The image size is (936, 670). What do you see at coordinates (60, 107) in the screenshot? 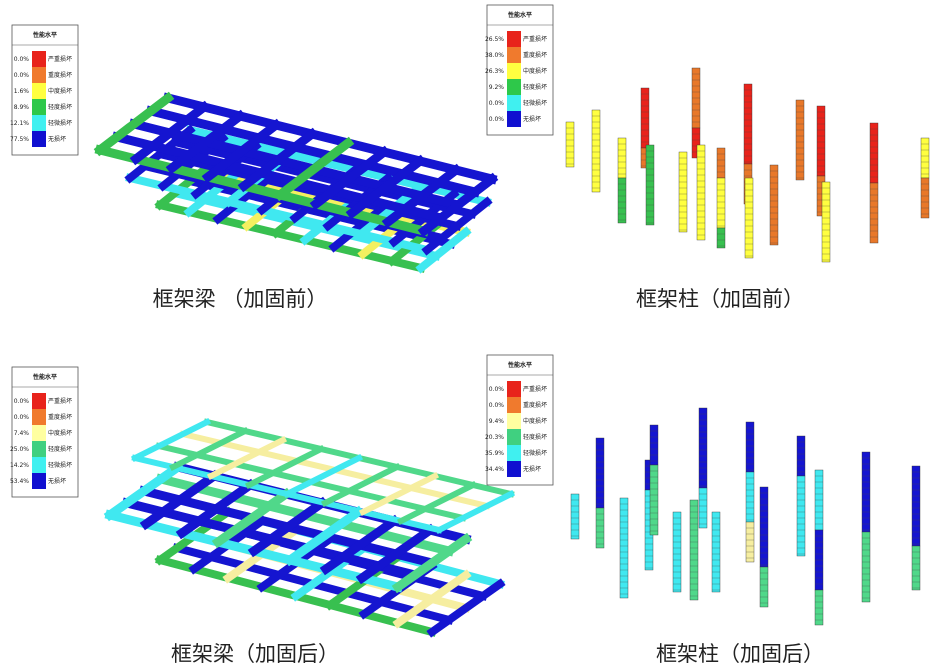
I see `legend-label: 轻度损坏` at bounding box center [60, 107].